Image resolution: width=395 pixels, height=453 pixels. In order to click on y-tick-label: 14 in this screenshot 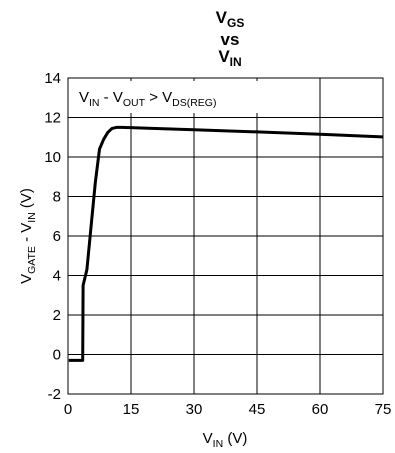, I will do `click(52, 78)`.